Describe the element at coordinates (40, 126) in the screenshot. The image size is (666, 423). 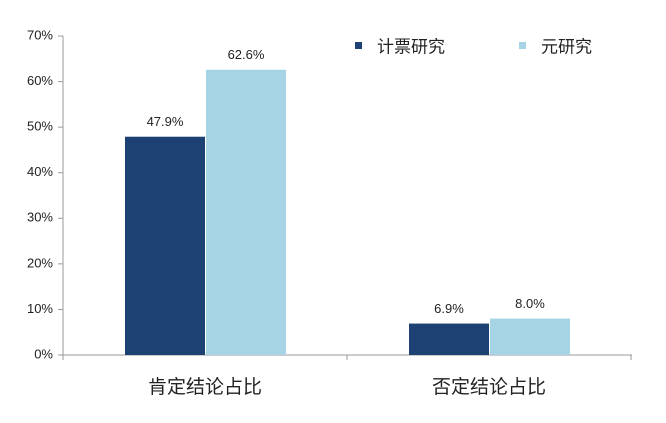
I see `y-tick-label: 50%` at that location.